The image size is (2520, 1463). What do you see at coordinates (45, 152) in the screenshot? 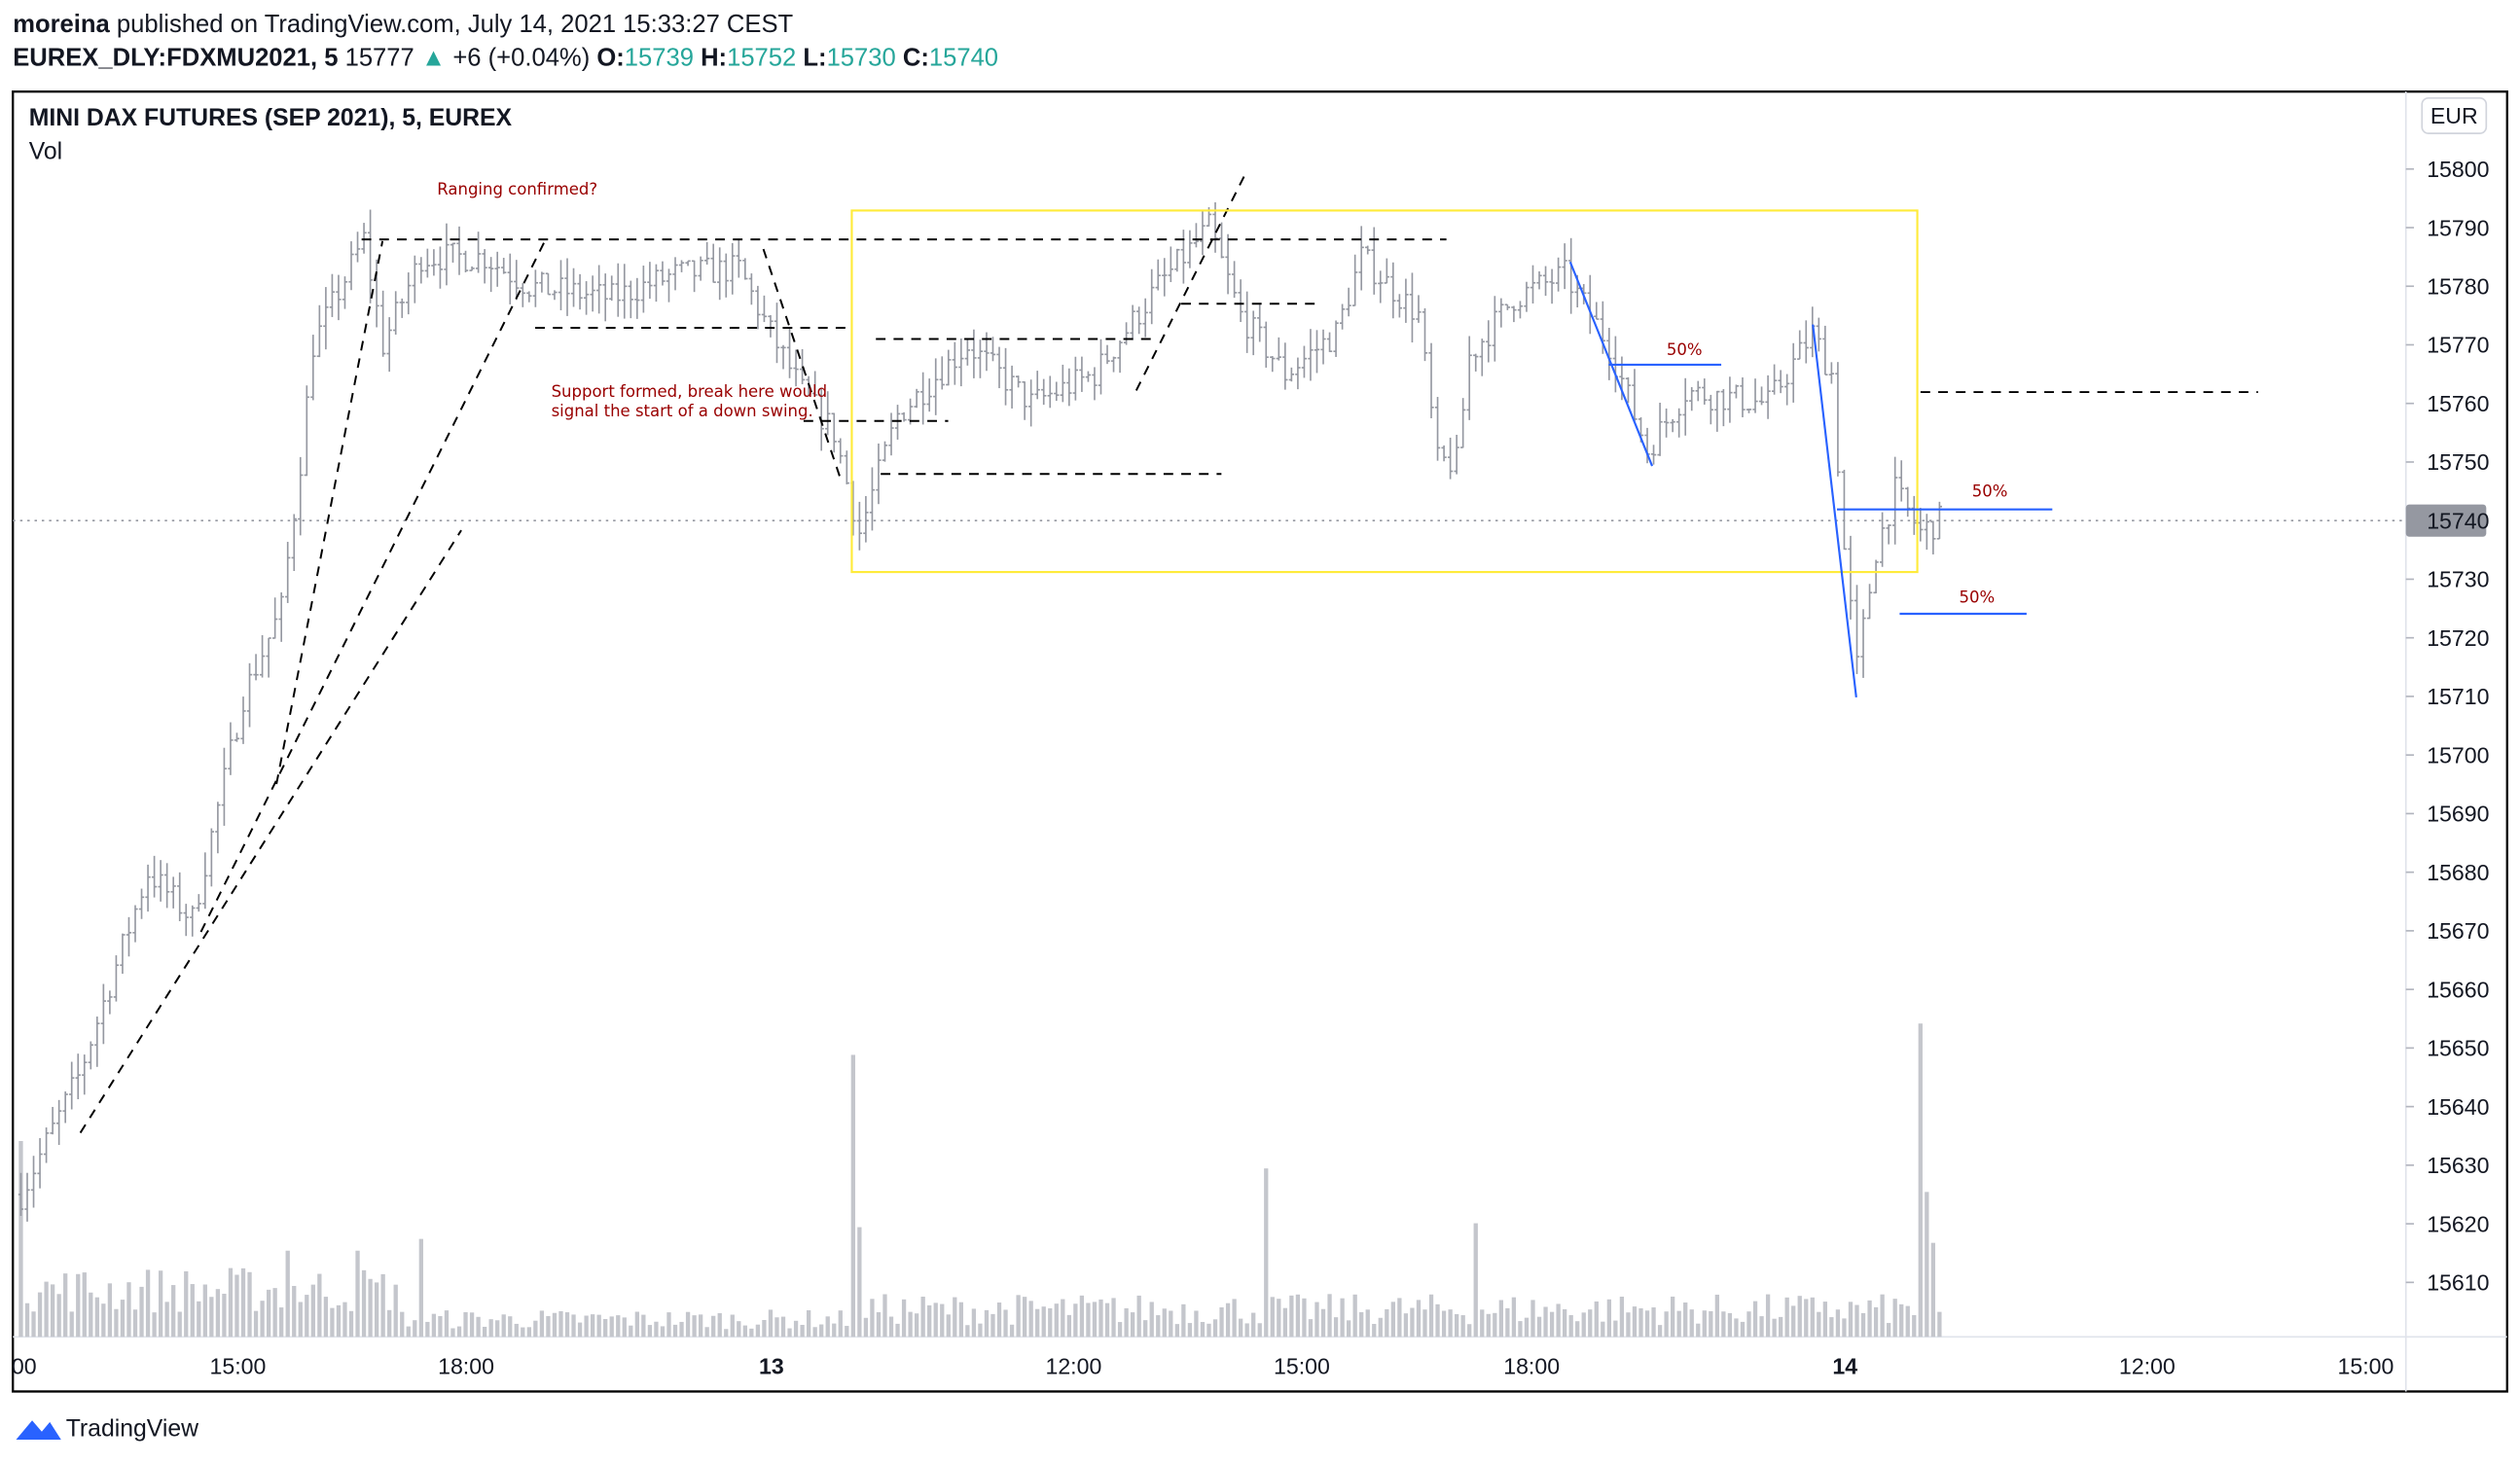
I see `volume-indicator-label: Vol` at bounding box center [45, 152].